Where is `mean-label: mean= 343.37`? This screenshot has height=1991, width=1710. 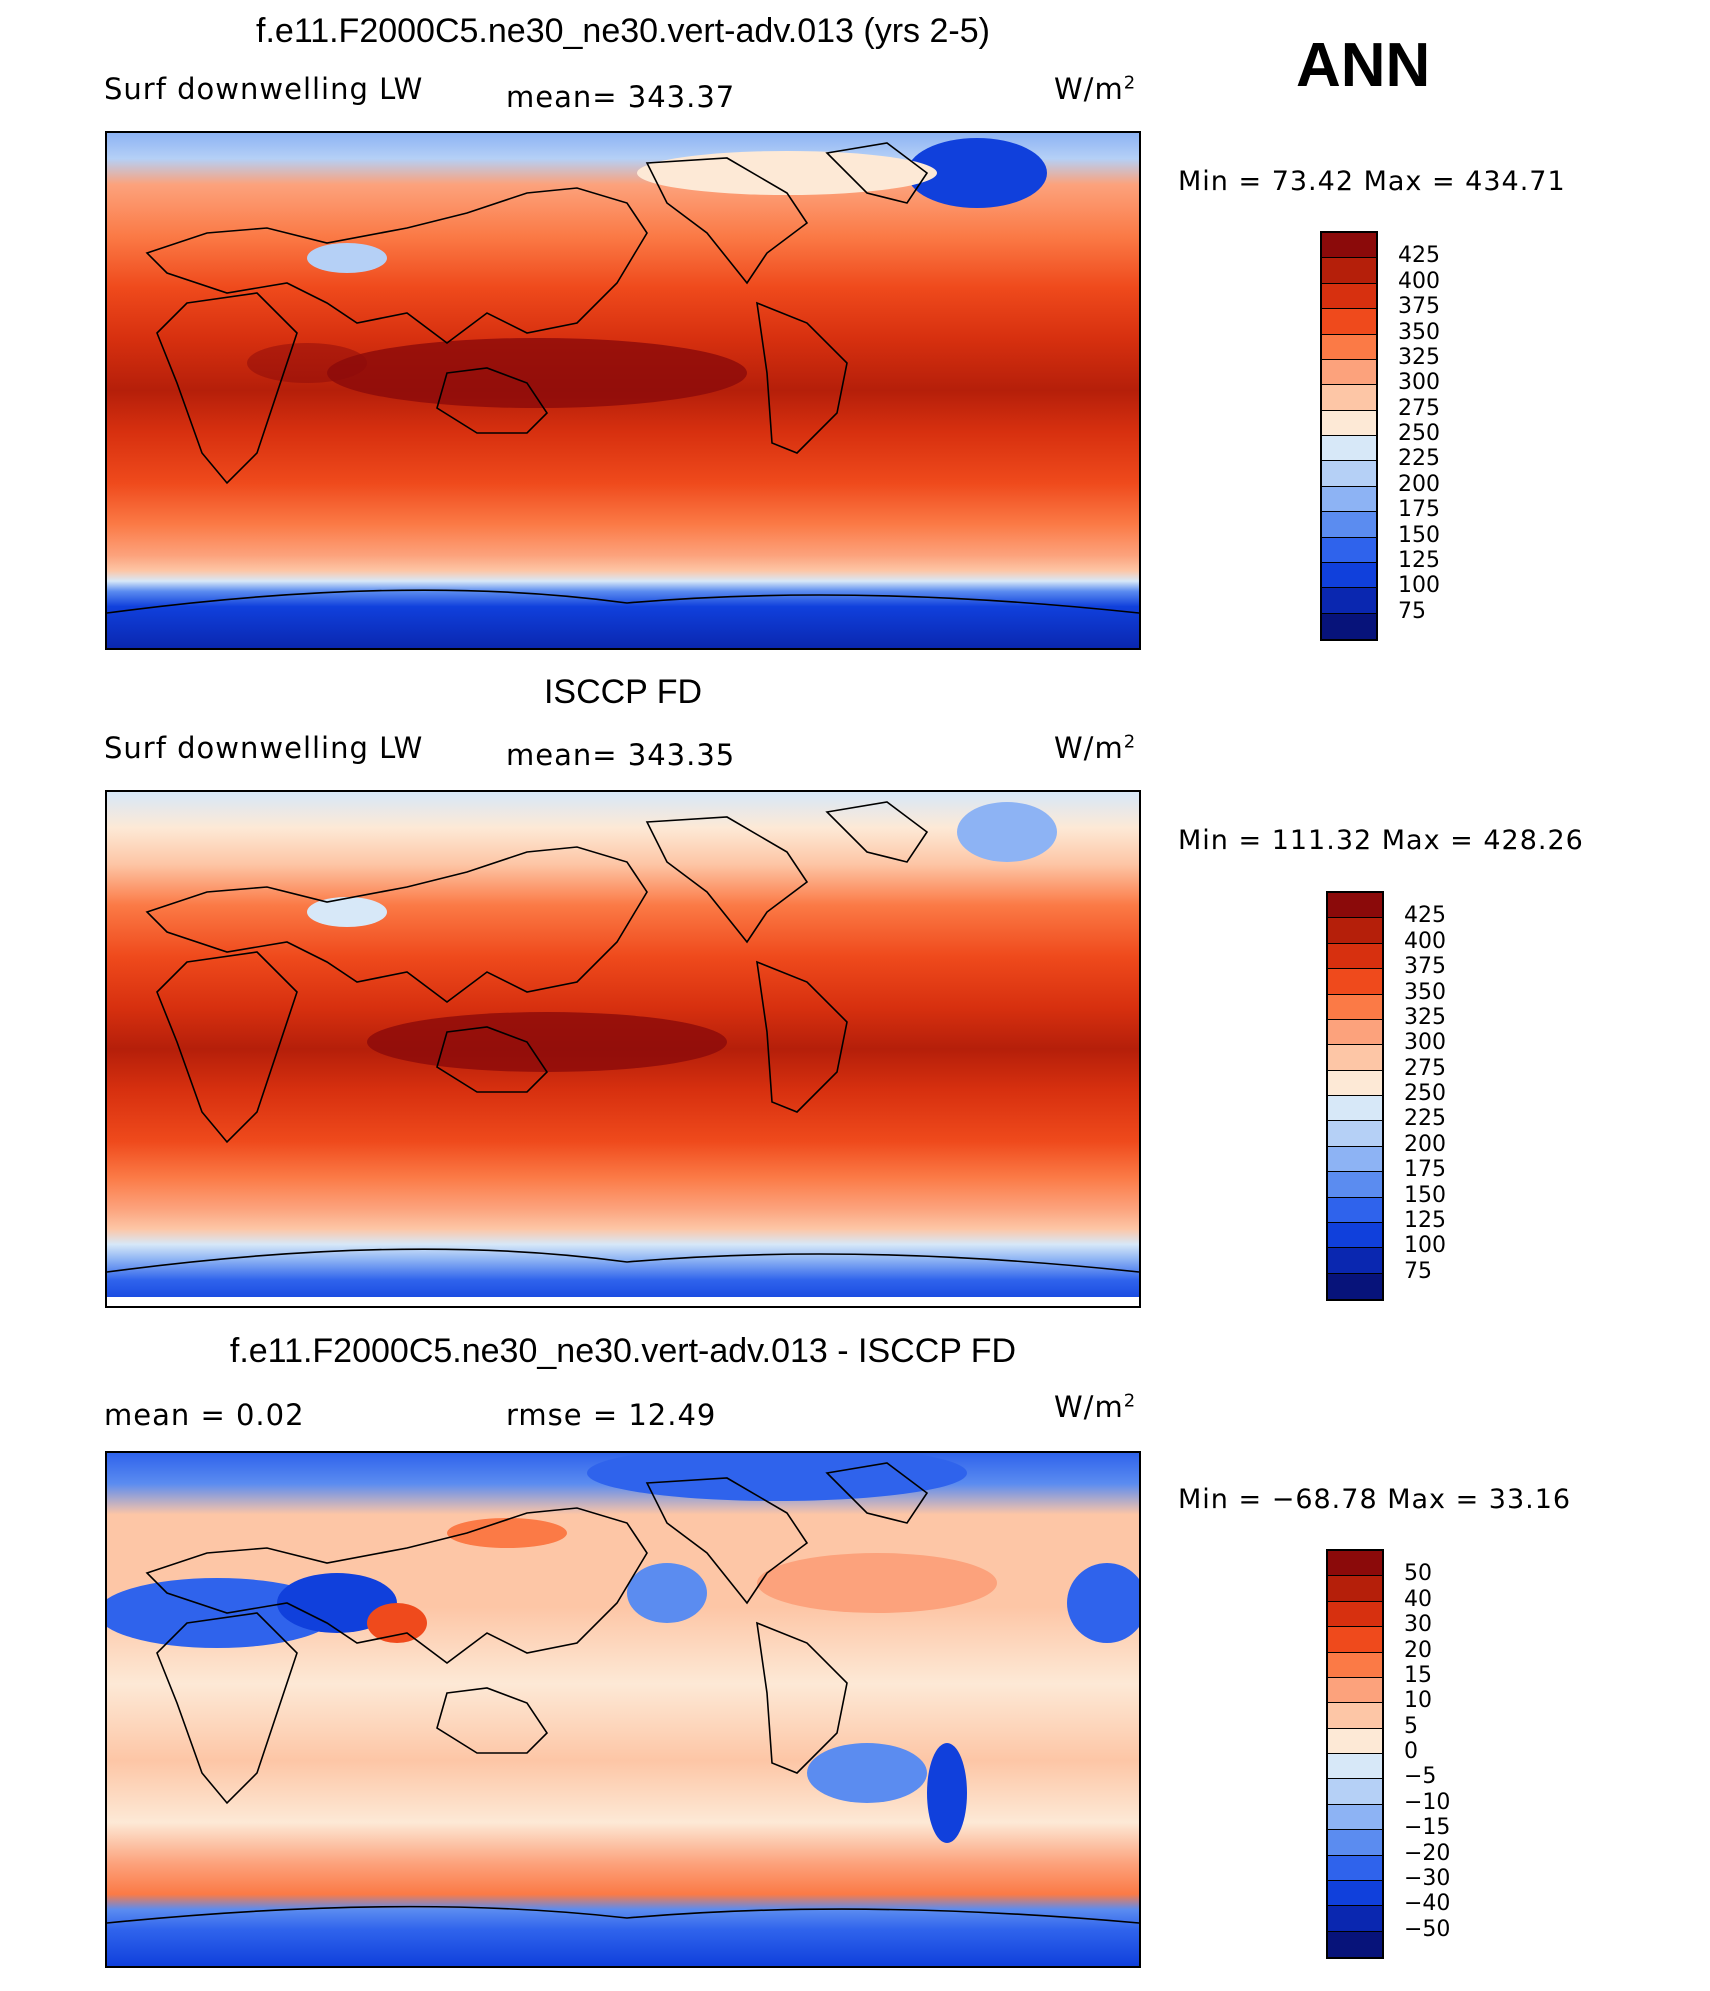 mean-label: mean= 343.37 is located at coordinates (621, 97).